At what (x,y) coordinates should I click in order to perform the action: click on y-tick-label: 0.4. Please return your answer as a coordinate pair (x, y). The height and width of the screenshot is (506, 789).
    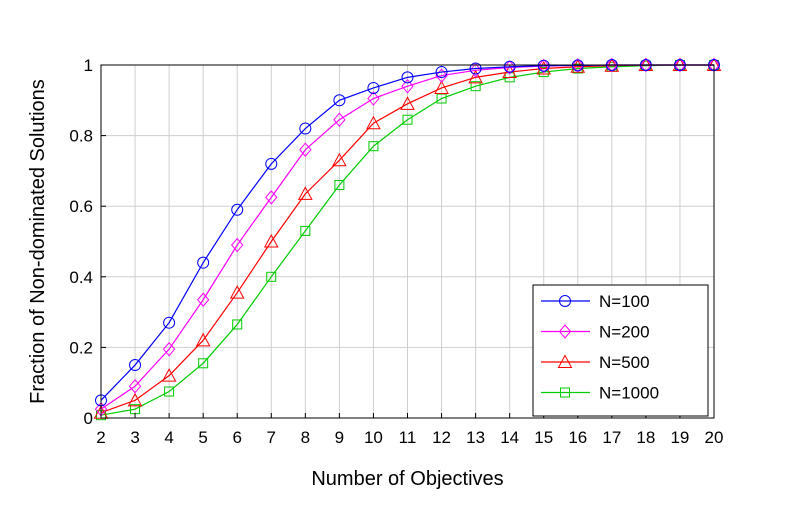
    Looking at the image, I should click on (81, 277).